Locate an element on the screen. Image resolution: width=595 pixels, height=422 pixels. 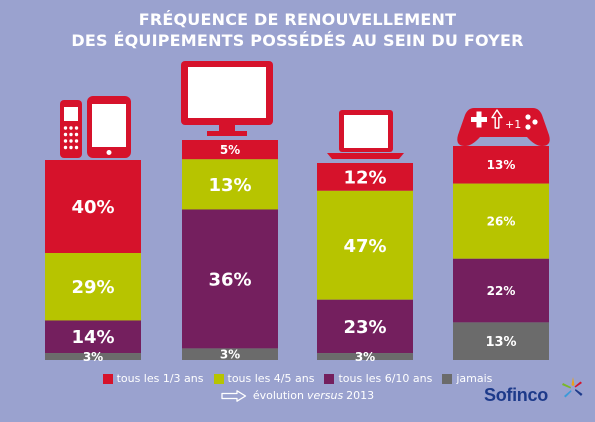
smartphone-screen is located at coordinates (109, 125).